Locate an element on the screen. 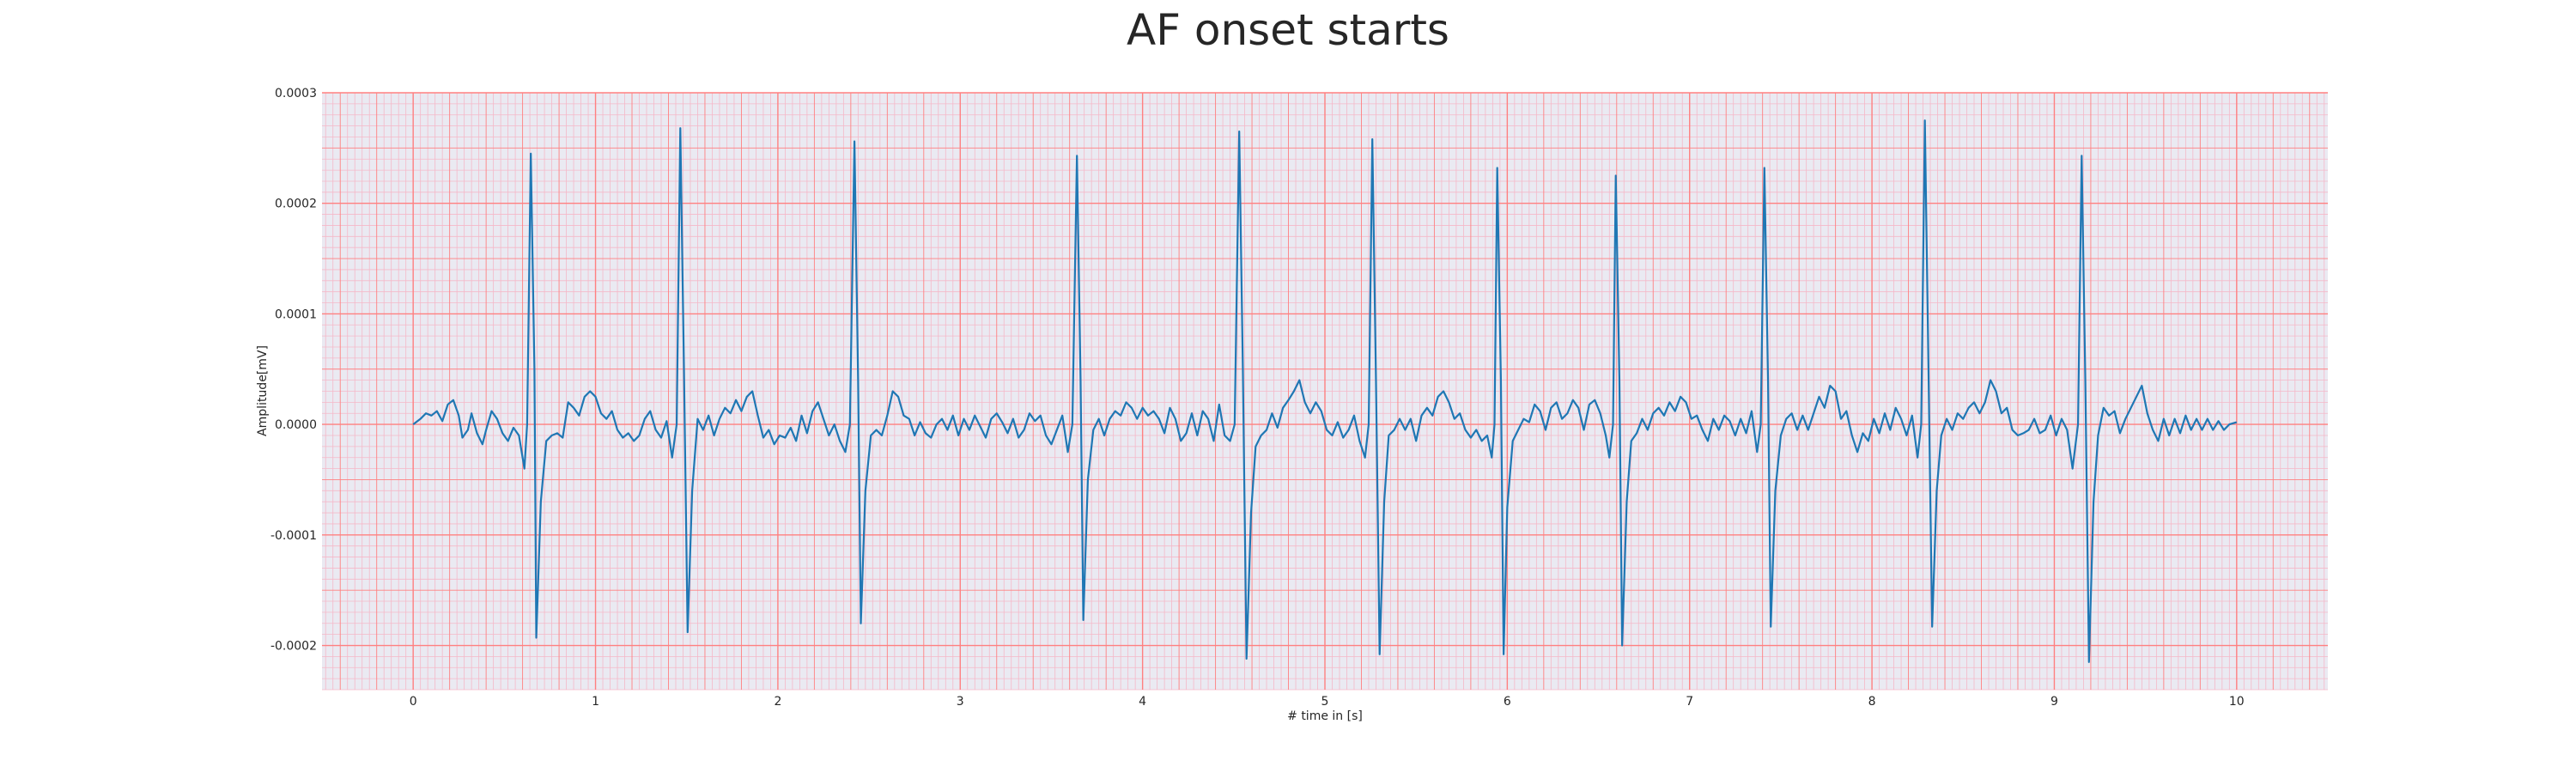 The width and height of the screenshot is (2576, 773). y-tick-label: 0.0000 is located at coordinates (296, 425).